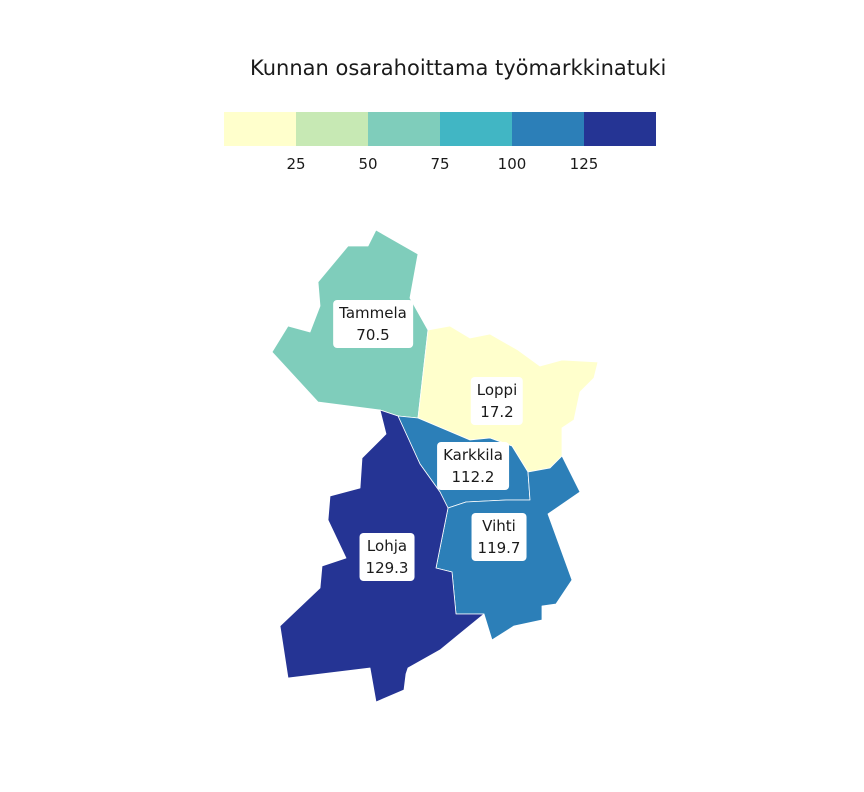 The image size is (864, 792). Describe the element at coordinates (373, 335) in the screenshot. I see `region-value: 70.5` at that location.